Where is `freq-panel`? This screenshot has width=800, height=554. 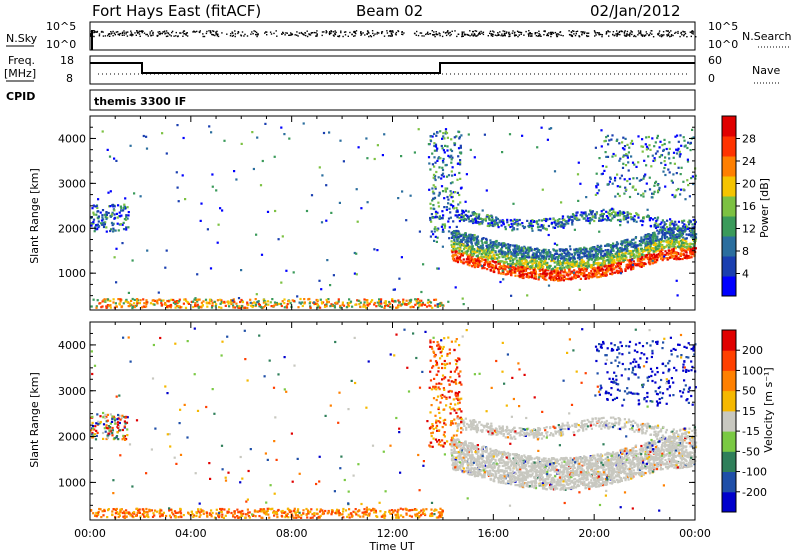 freq-panel is located at coordinates (392, 70).